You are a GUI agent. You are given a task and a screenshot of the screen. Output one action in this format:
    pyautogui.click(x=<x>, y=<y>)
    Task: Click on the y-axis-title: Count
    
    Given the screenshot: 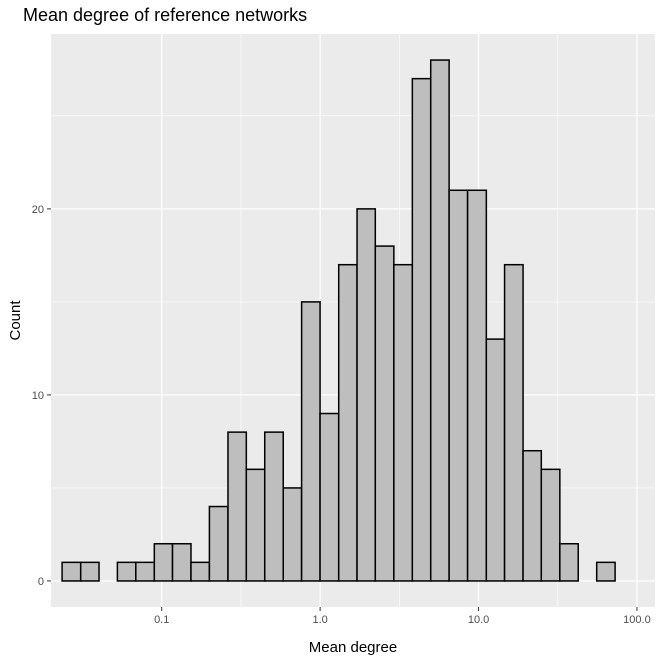 What is the action you would take?
    pyautogui.click(x=15, y=320)
    